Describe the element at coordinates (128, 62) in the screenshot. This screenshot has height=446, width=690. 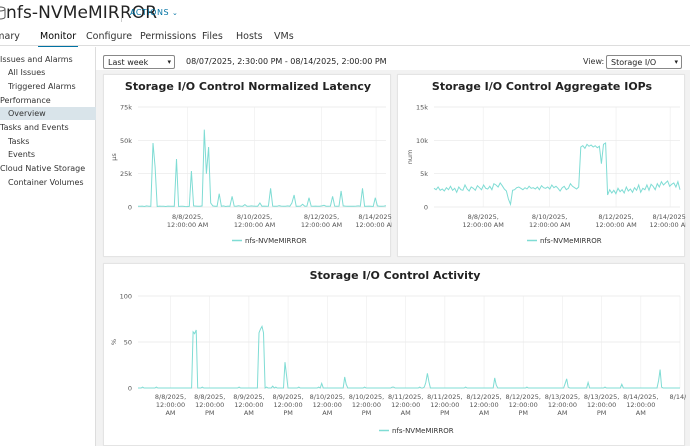
I see `time-period-value: Last week` at that location.